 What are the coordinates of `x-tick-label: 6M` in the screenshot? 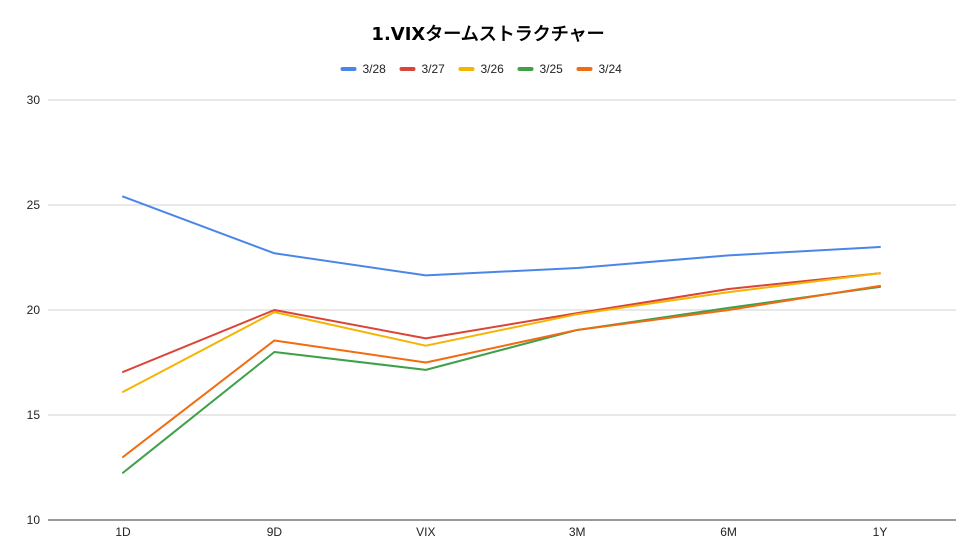 It's located at (728, 532).